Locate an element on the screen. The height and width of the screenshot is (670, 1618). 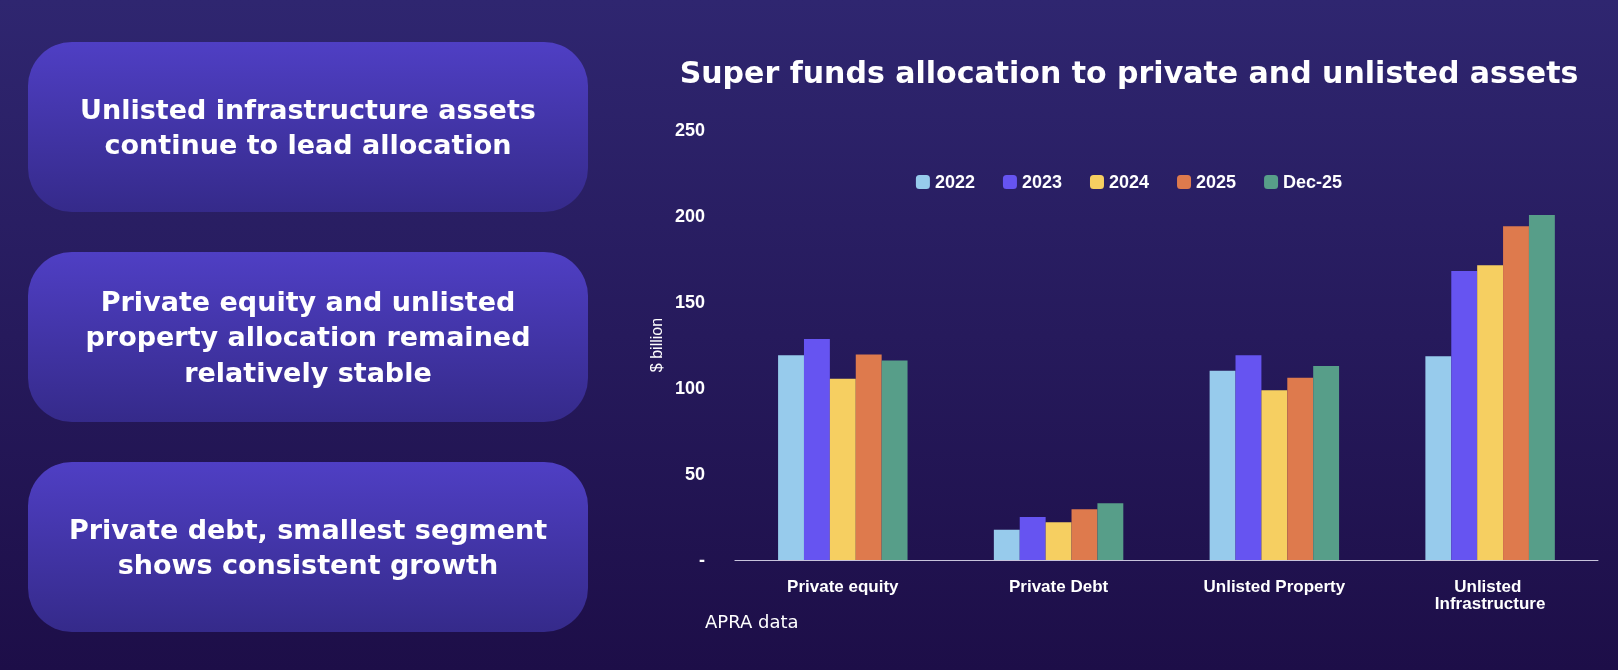
y-tick-label: 50 is located at coordinates (694, 474).